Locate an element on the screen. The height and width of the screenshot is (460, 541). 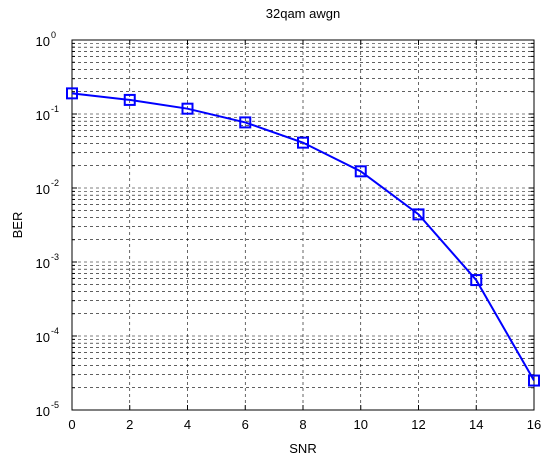
y-tick-exponent: -2 is located at coordinates (55, 183).